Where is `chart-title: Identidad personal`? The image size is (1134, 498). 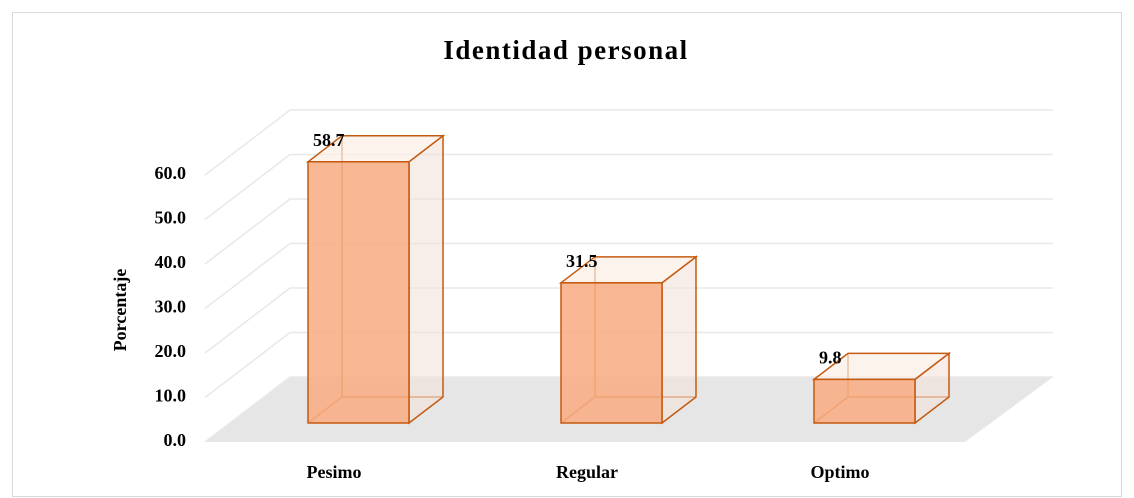
chart-title: Identidad personal is located at coordinates (565, 50).